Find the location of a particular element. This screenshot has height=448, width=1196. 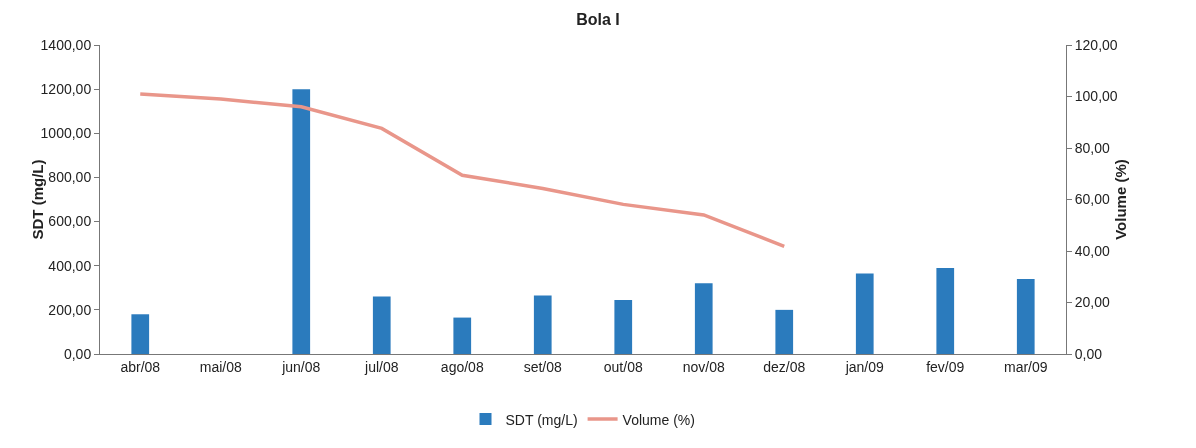

y-tick-label: 1400,00 is located at coordinates (66, 44).